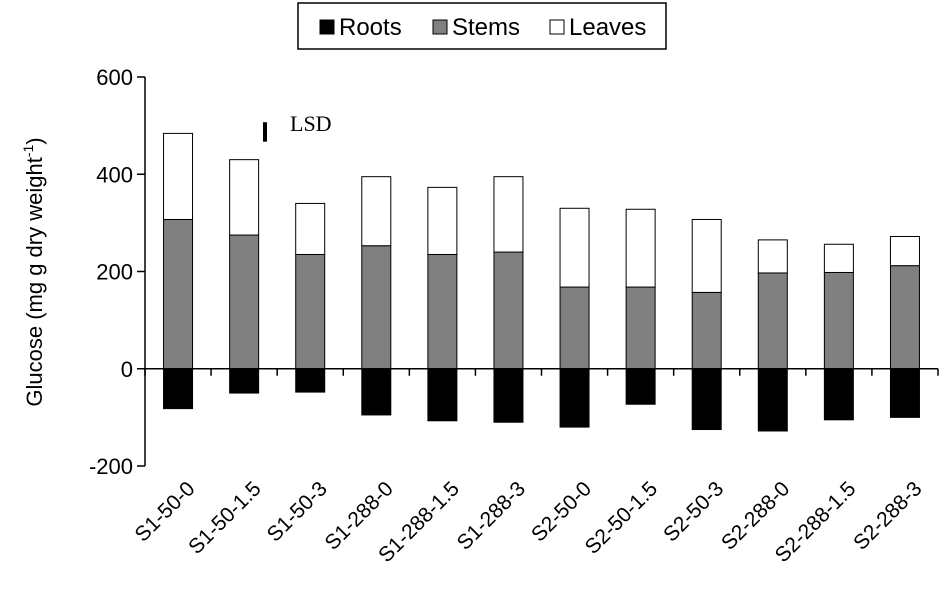  I want to click on legend: Roots Stems Leaves, so click(482, 26).